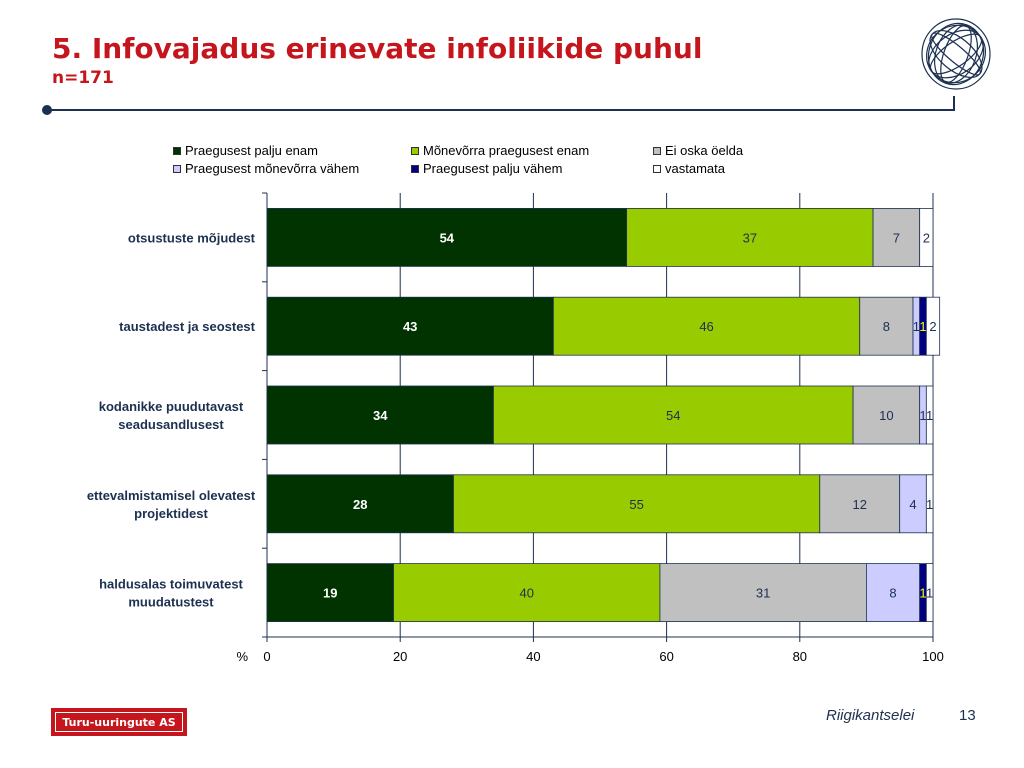 Image resolution: width=1024 pixels, height=768 pixels. I want to click on header-rule-dot, so click(47, 110).